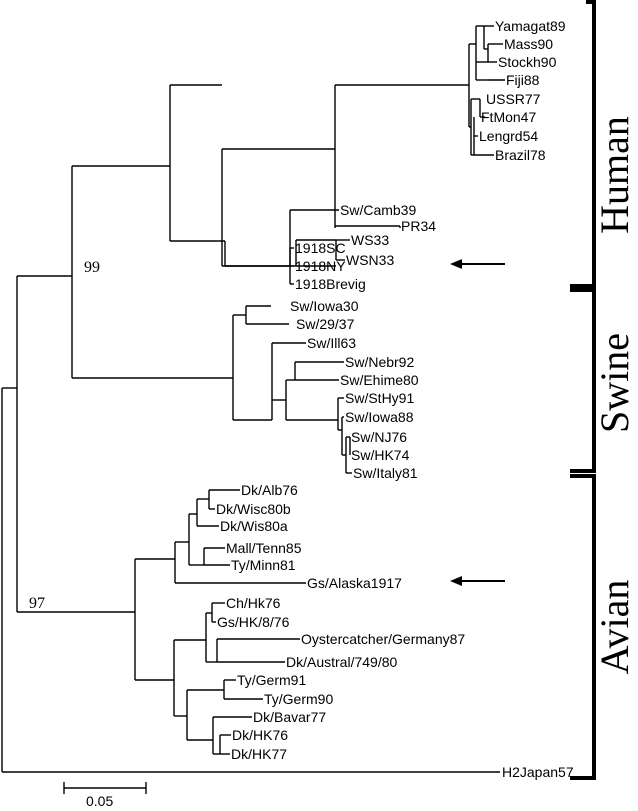 Image resolution: width=638 pixels, height=811 pixels. I want to click on leaf-label: Oystercatcher/Germany87, so click(383, 639).